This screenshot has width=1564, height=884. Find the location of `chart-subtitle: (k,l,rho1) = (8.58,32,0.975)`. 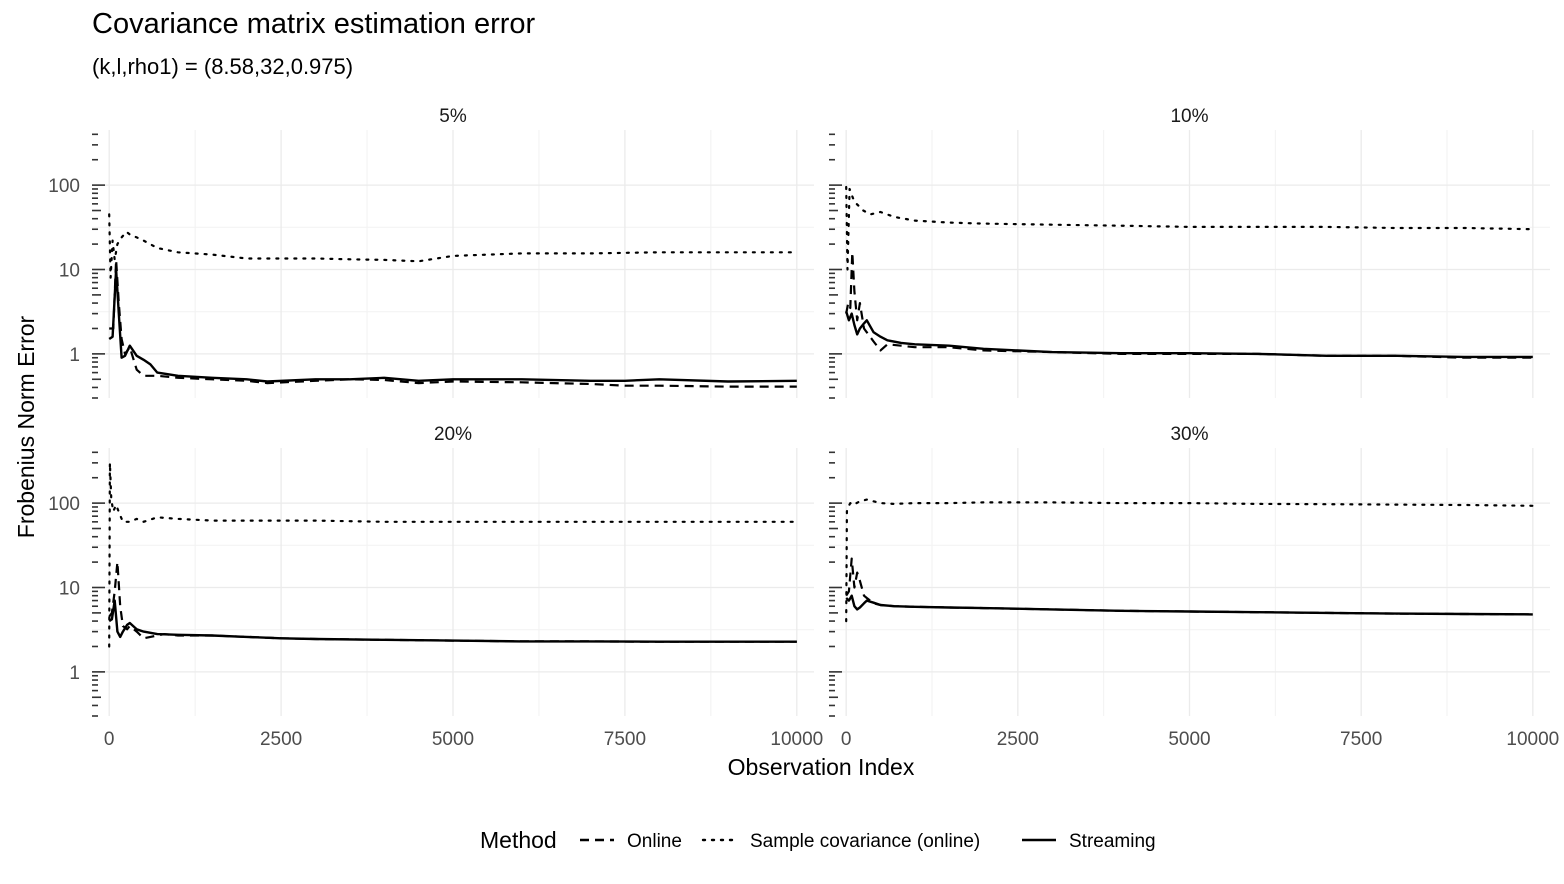

chart-subtitle: (k,l,rho1) = (8.58,32,0.975) is located at coordinates (223, 66).